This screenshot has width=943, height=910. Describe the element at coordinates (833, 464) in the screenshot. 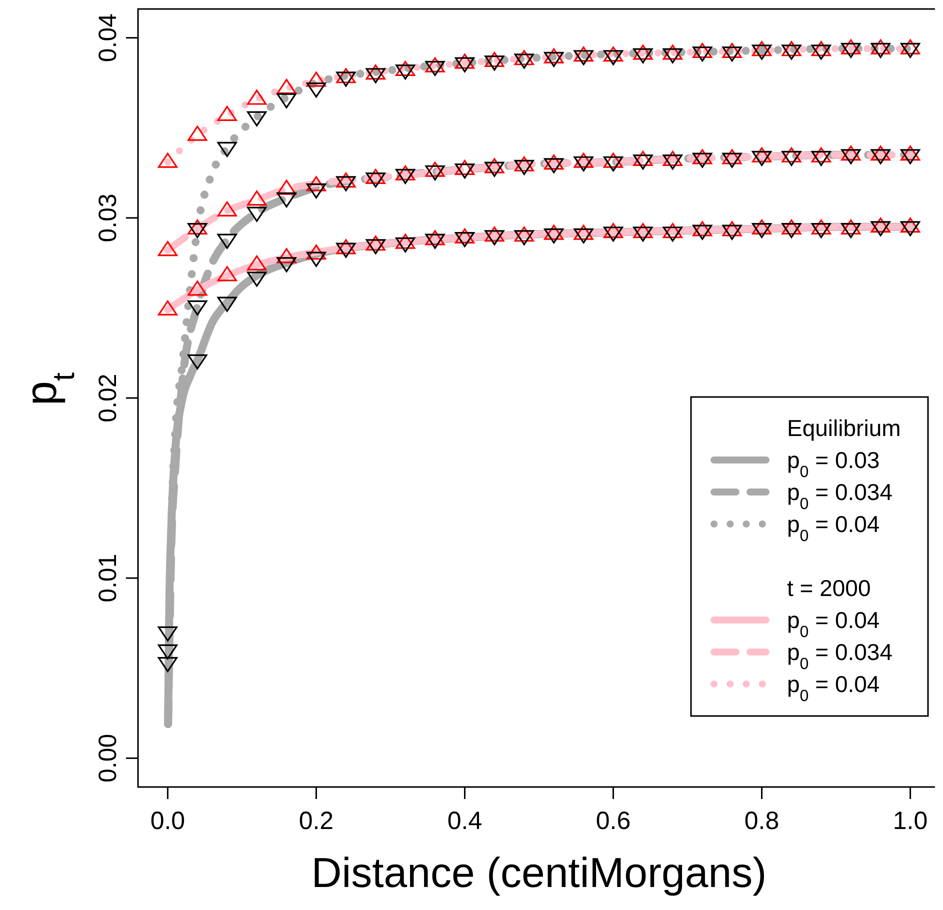

I see `legend-label: p$_{0}$ = 0.03` at that location.